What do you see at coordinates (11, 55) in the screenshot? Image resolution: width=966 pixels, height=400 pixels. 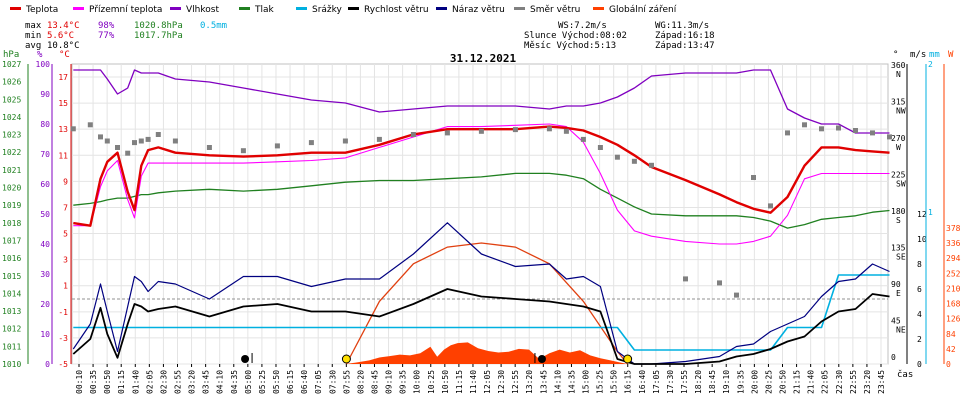 I see `axis-title-hpa: hPa` at bounding box center [11, 55].